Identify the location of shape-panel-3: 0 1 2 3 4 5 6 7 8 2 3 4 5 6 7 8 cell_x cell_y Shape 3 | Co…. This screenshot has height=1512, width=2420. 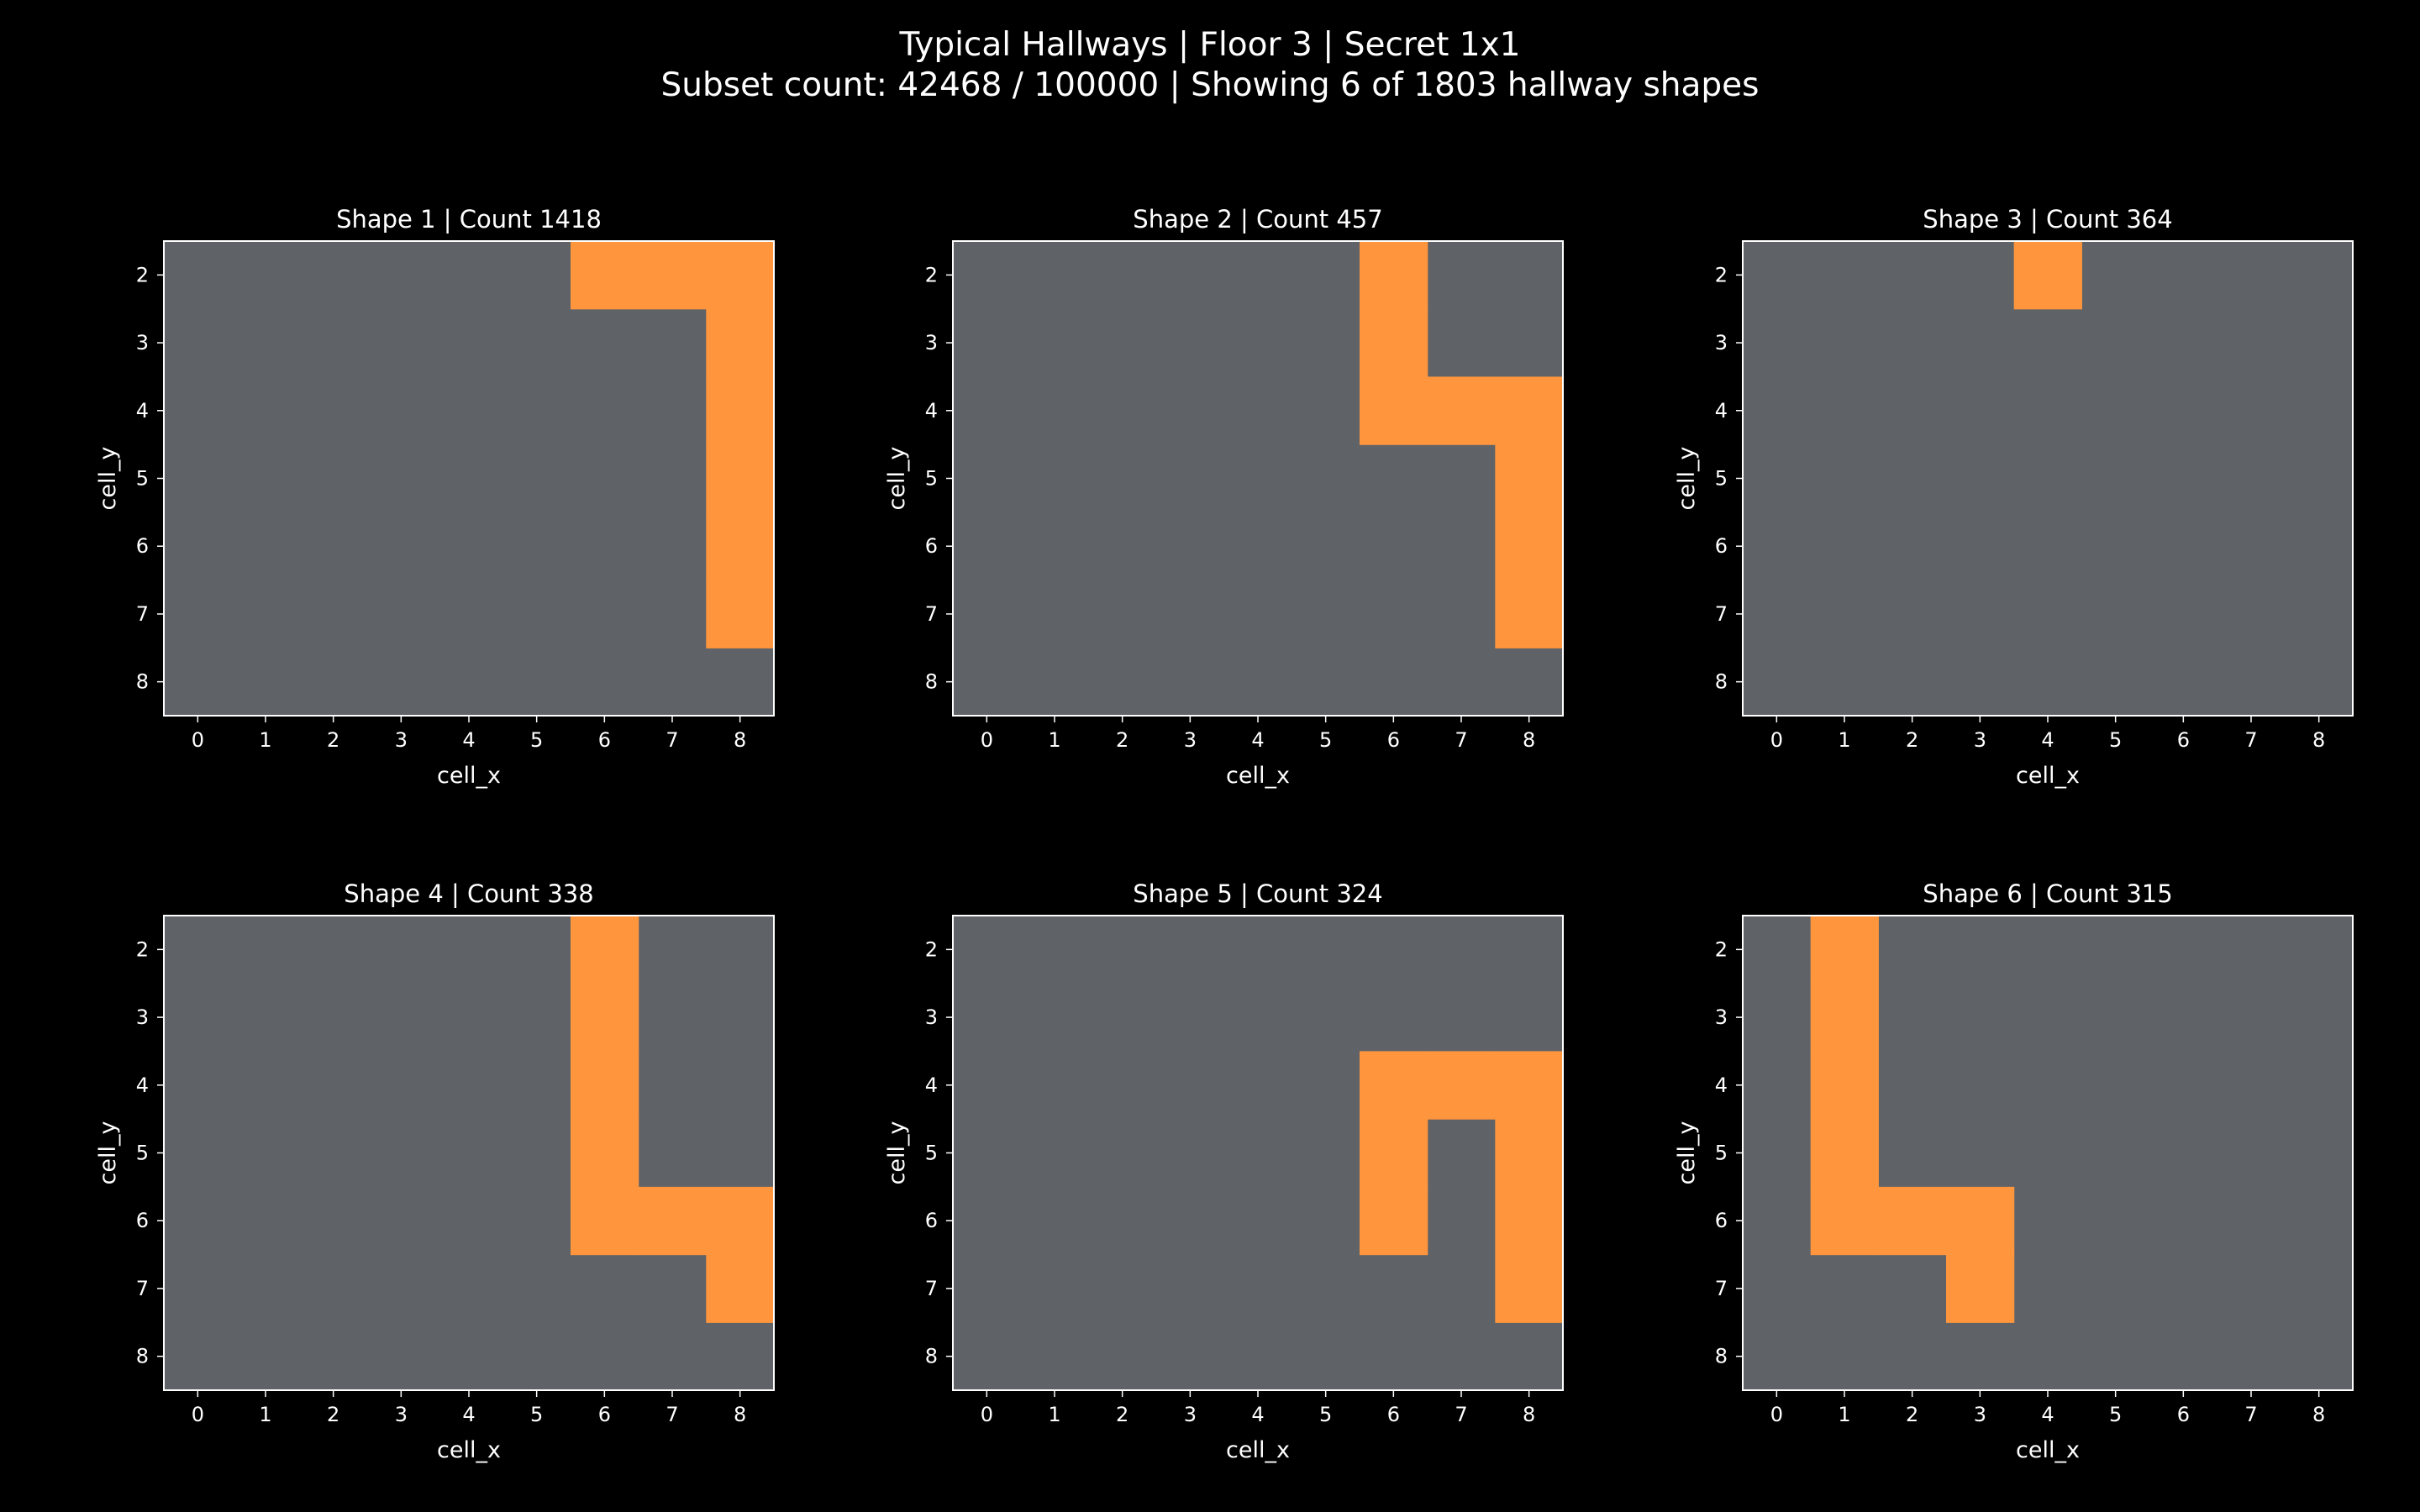
(2014, 497).